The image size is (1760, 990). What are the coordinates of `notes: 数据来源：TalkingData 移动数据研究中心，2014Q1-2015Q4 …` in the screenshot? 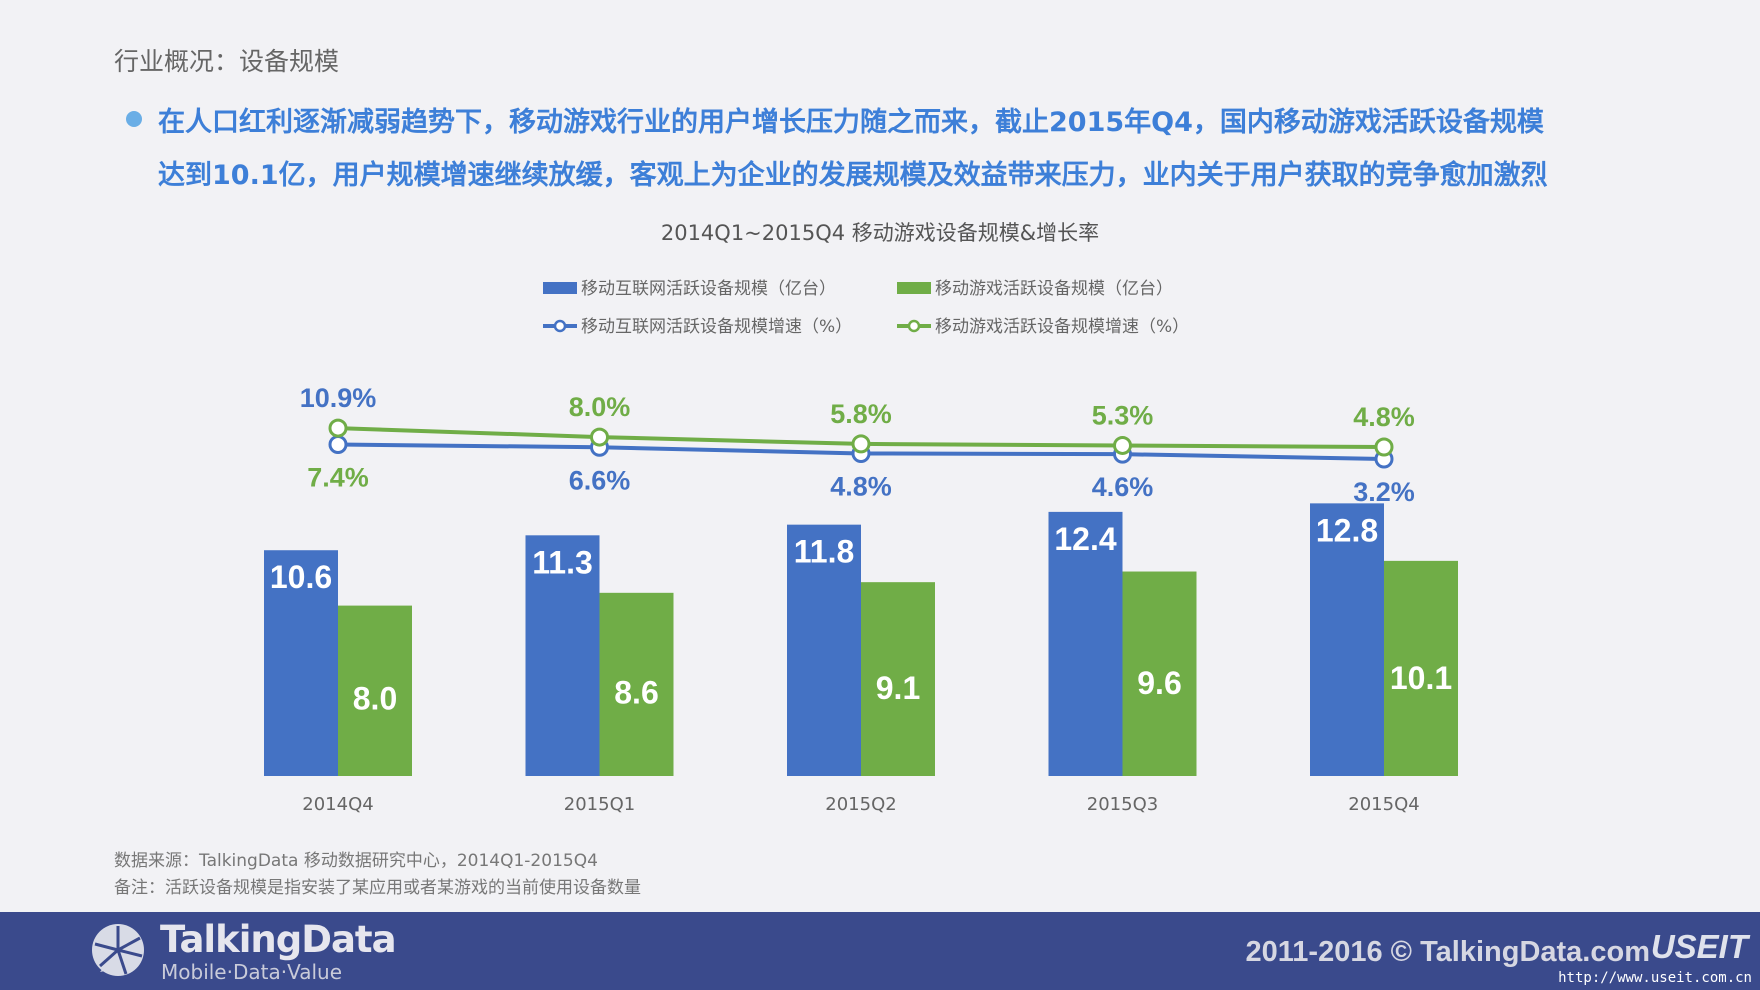 It's located at (377, 875).